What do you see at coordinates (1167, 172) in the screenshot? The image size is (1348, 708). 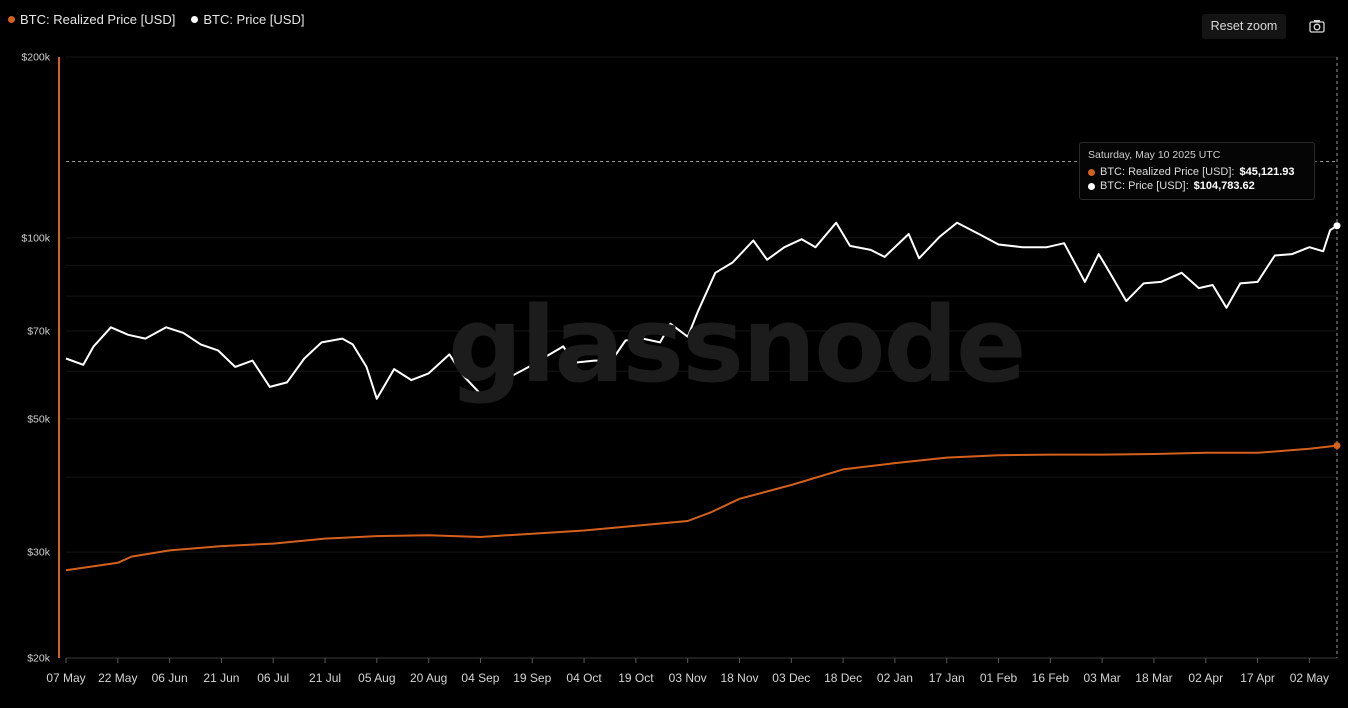 I see `tooltip-label-realized: BTC: Realized Price [USD]:` at bounding box center [1167, 172].